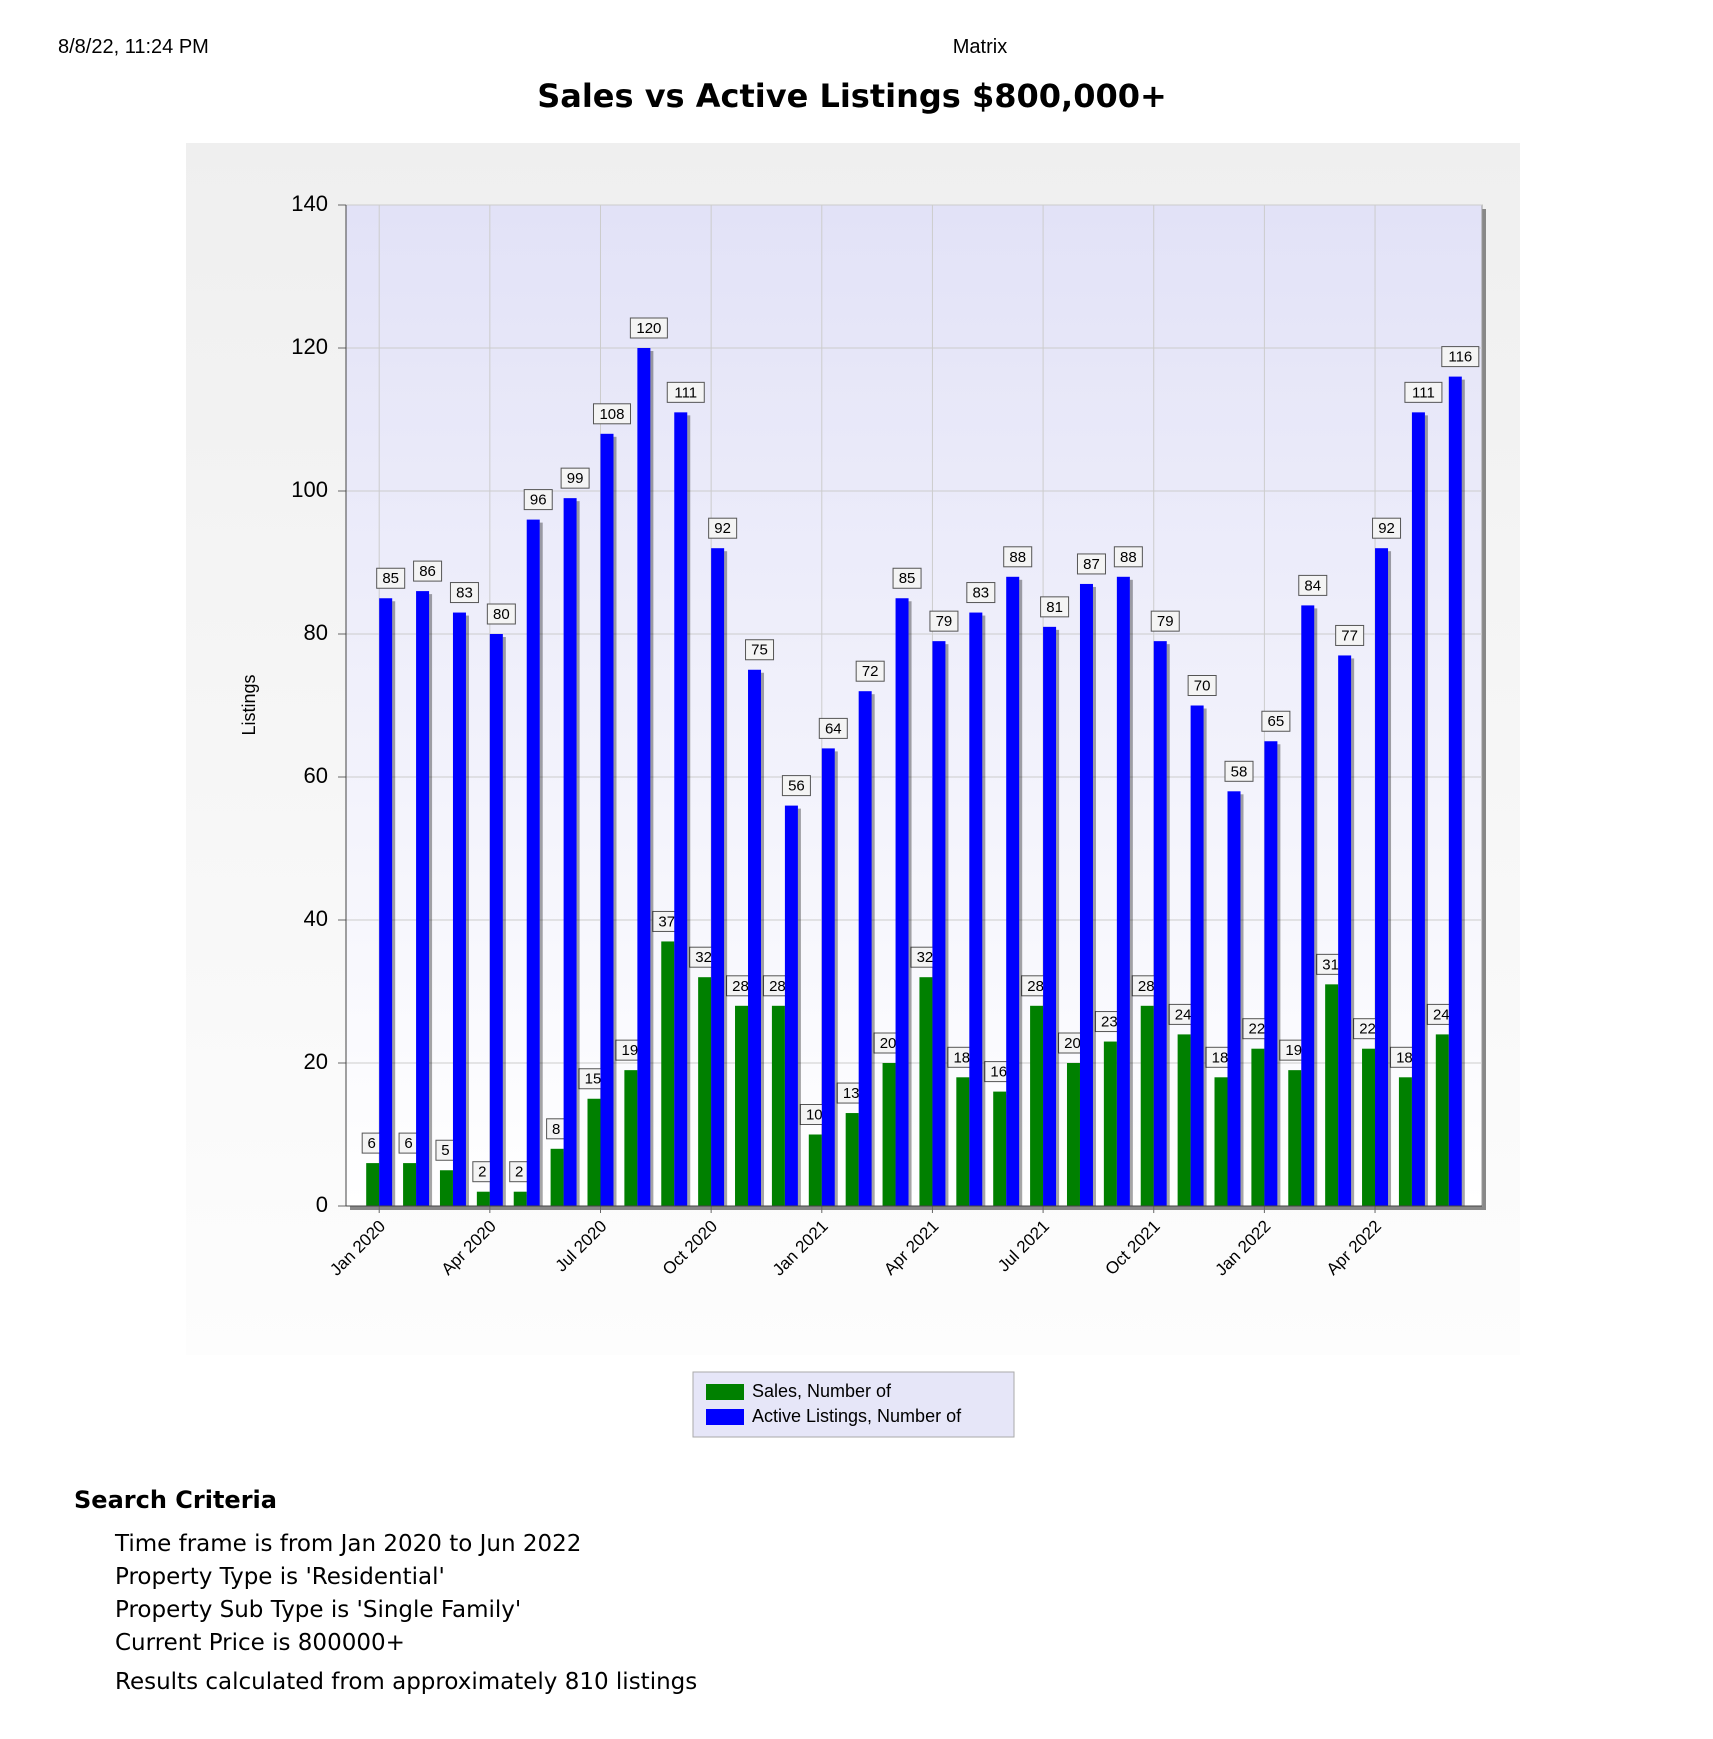 The width and height of the screenshot is (1713, 1739). I want to click on value-label: 79, so click(944, 621).